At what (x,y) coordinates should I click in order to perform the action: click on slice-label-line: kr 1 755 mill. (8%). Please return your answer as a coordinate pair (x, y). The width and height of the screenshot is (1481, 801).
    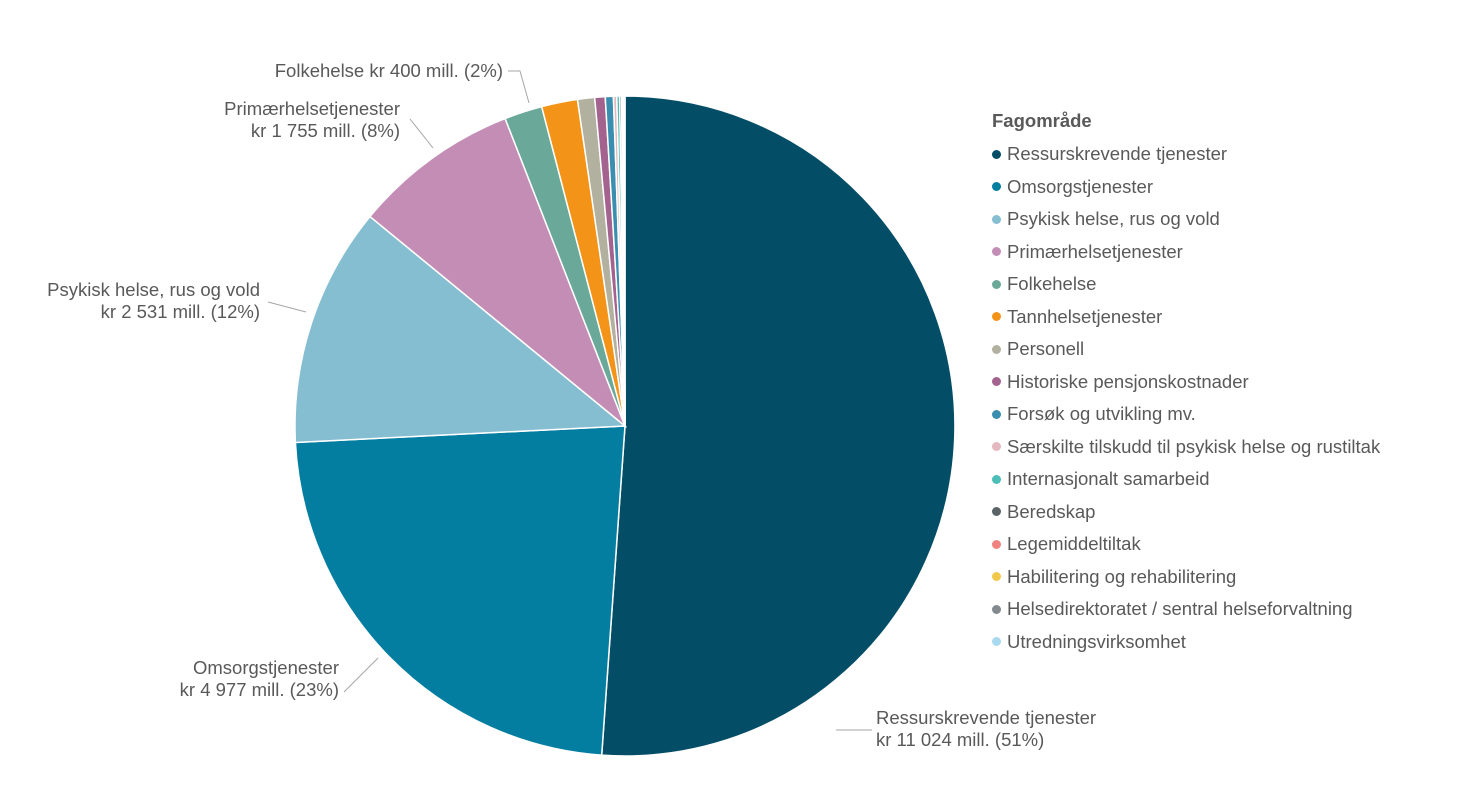
    Looking at the image, I should click on (325, 130).